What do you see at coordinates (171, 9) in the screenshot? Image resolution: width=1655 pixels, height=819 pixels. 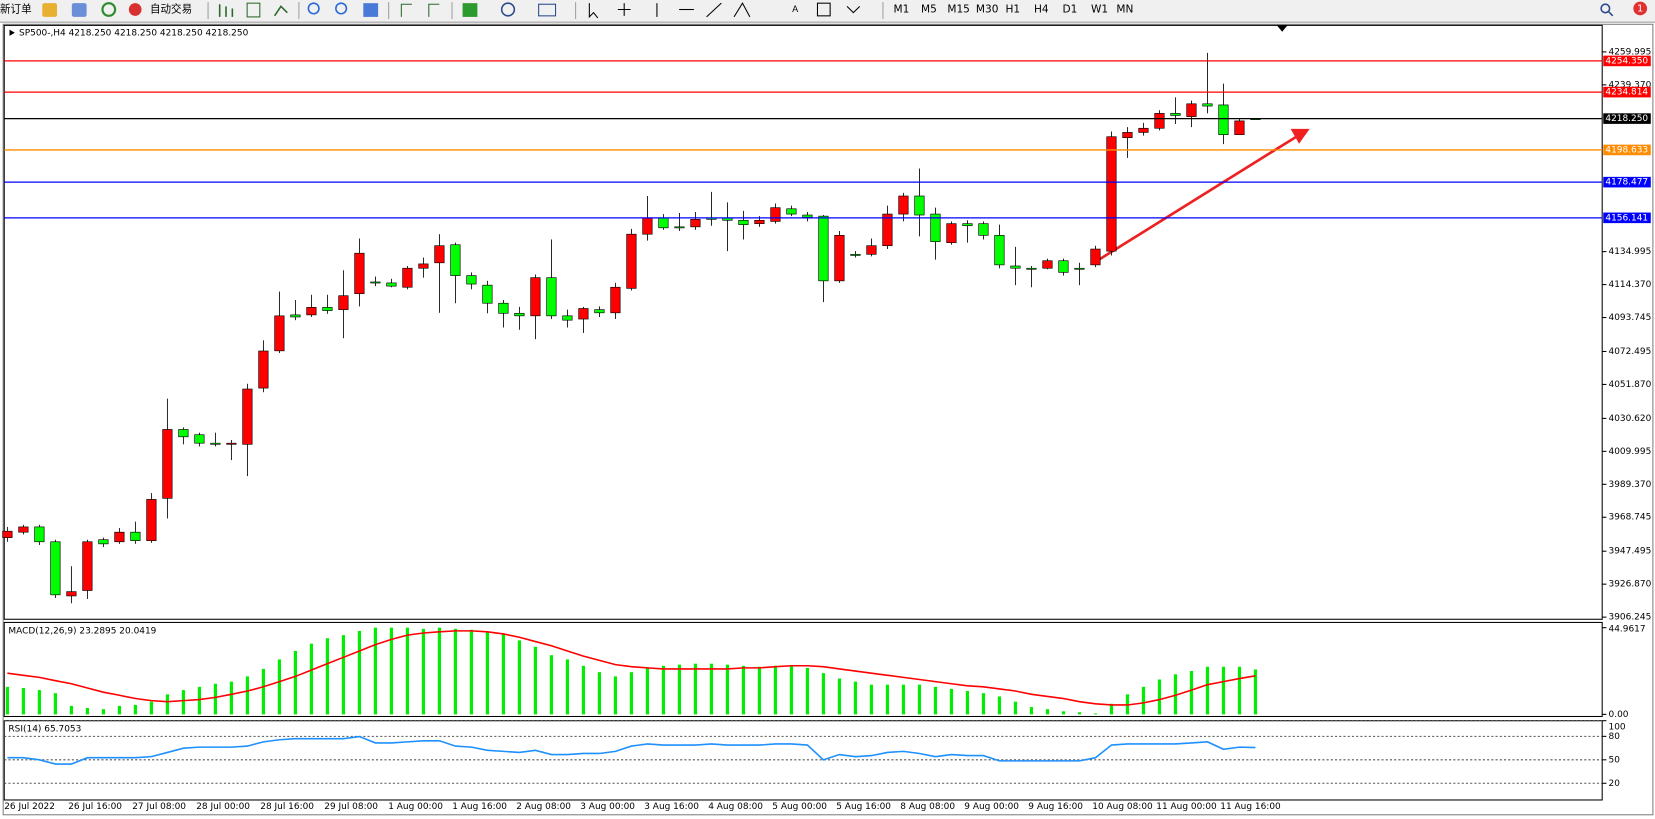 I see `auto-trading-button: 自动交易` at bounding box center [171, 9].